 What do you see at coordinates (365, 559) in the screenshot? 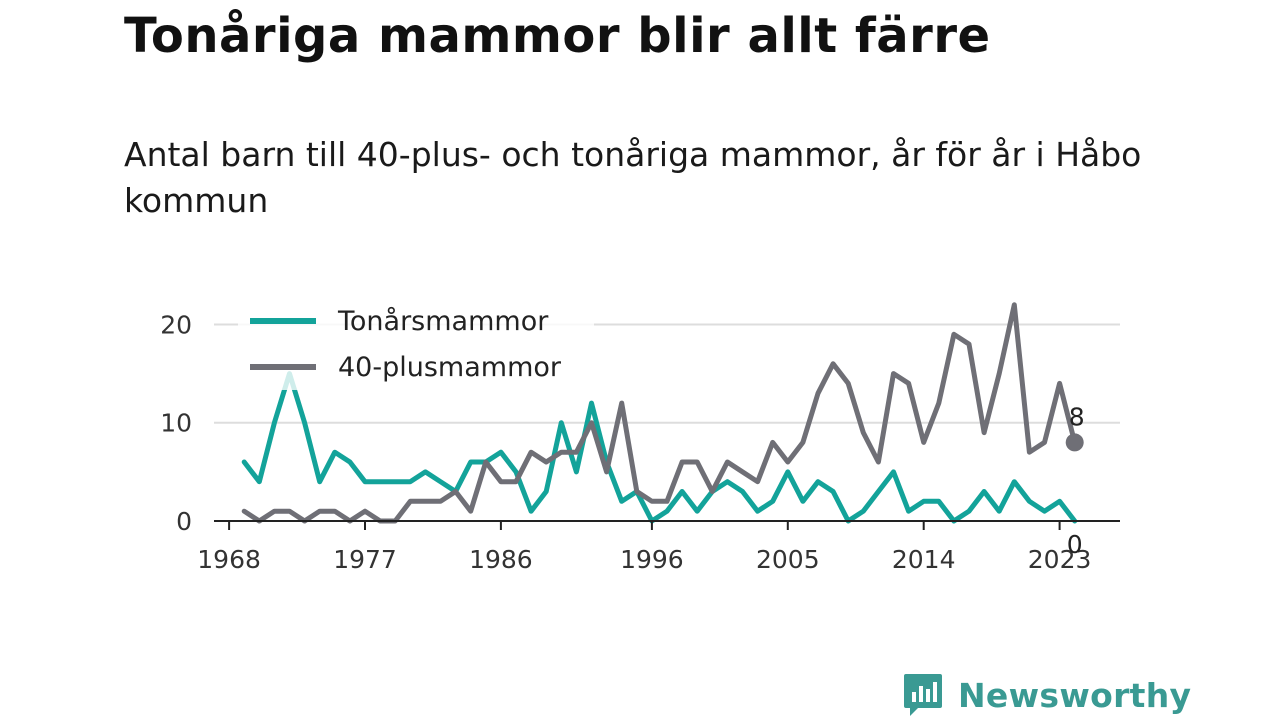
I see `x-tick-label: 1977` at bounding box center [365, 559].